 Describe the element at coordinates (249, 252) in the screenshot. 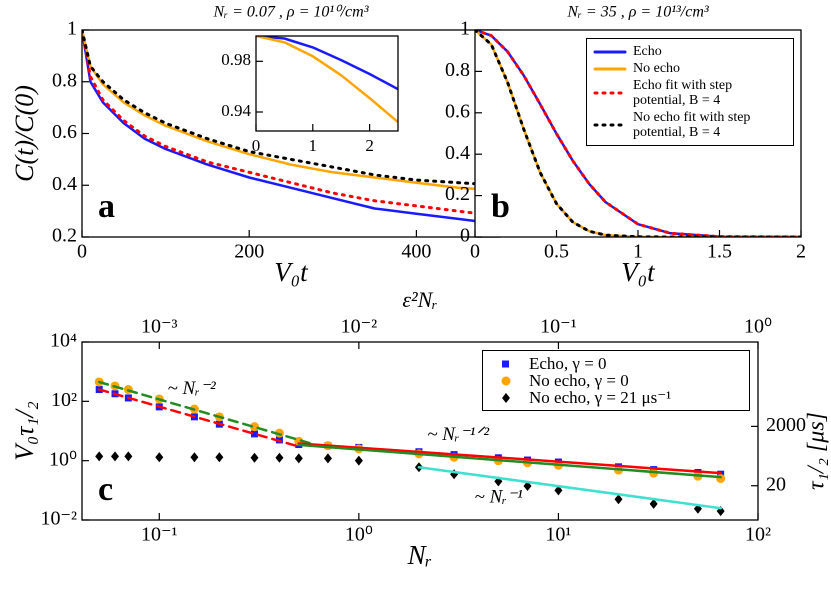

I see `x-tick-label: 200` at that location.